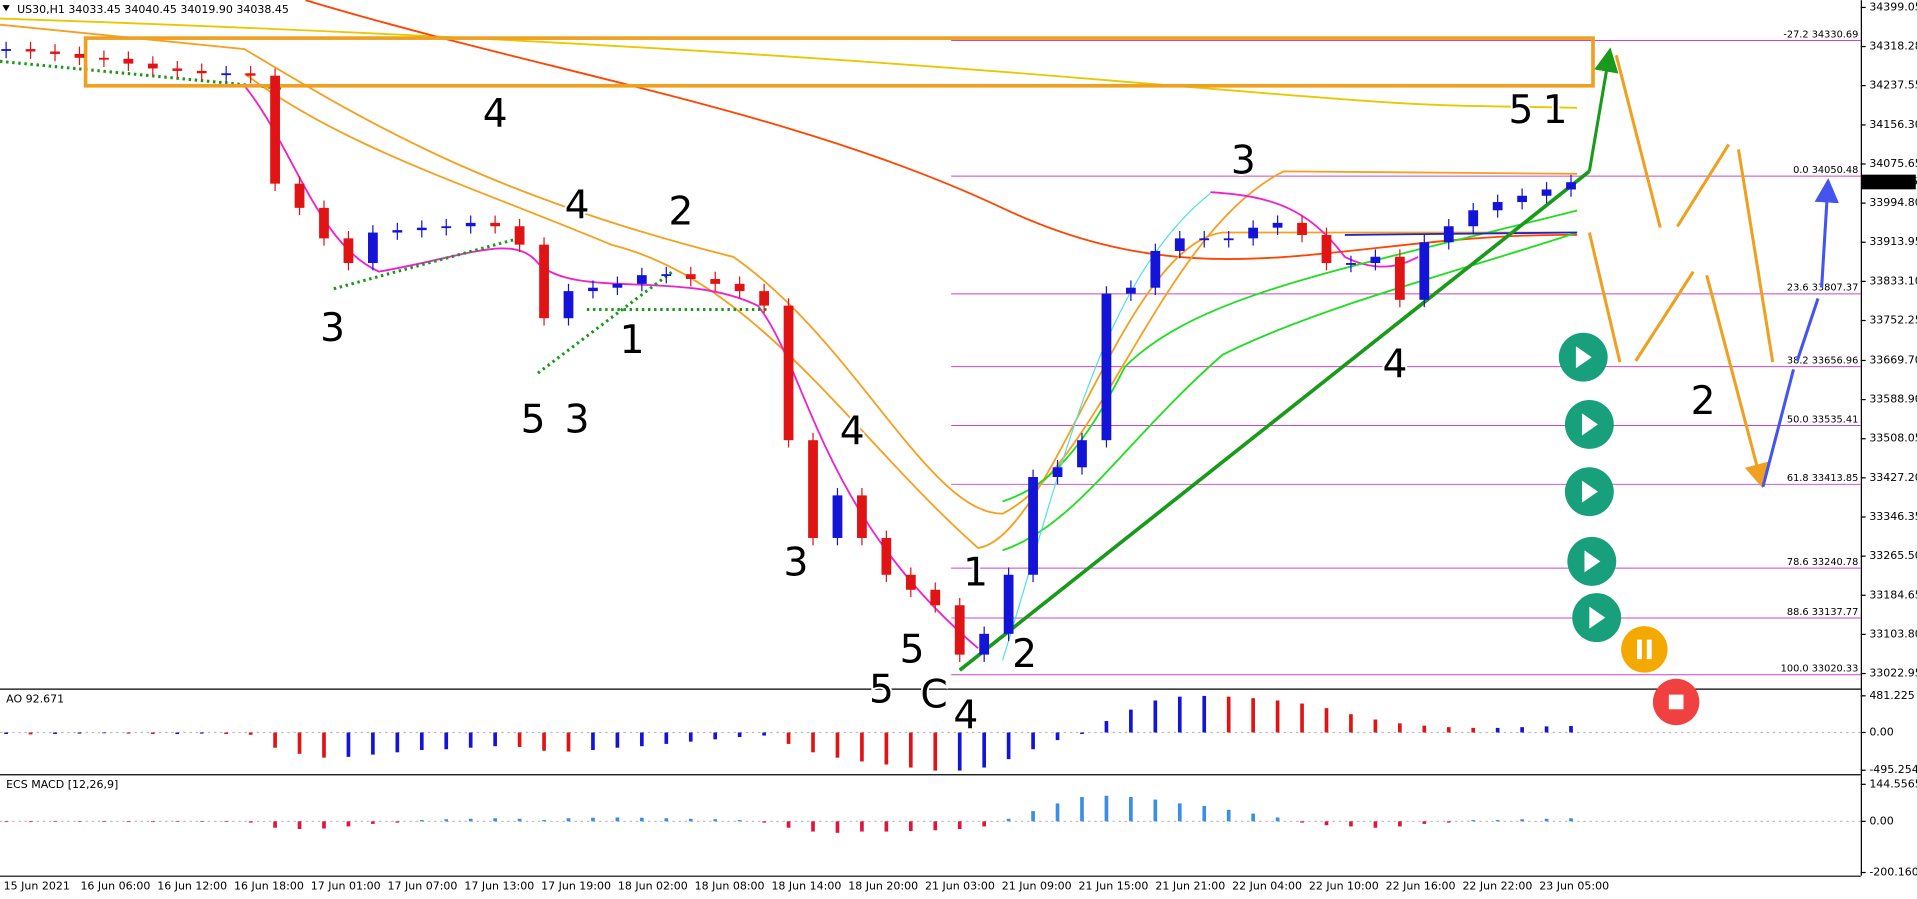 The height and width of the screenshot is (899, 1917). I want to click on y-tick-label: -495.254, so click(1893, 769).